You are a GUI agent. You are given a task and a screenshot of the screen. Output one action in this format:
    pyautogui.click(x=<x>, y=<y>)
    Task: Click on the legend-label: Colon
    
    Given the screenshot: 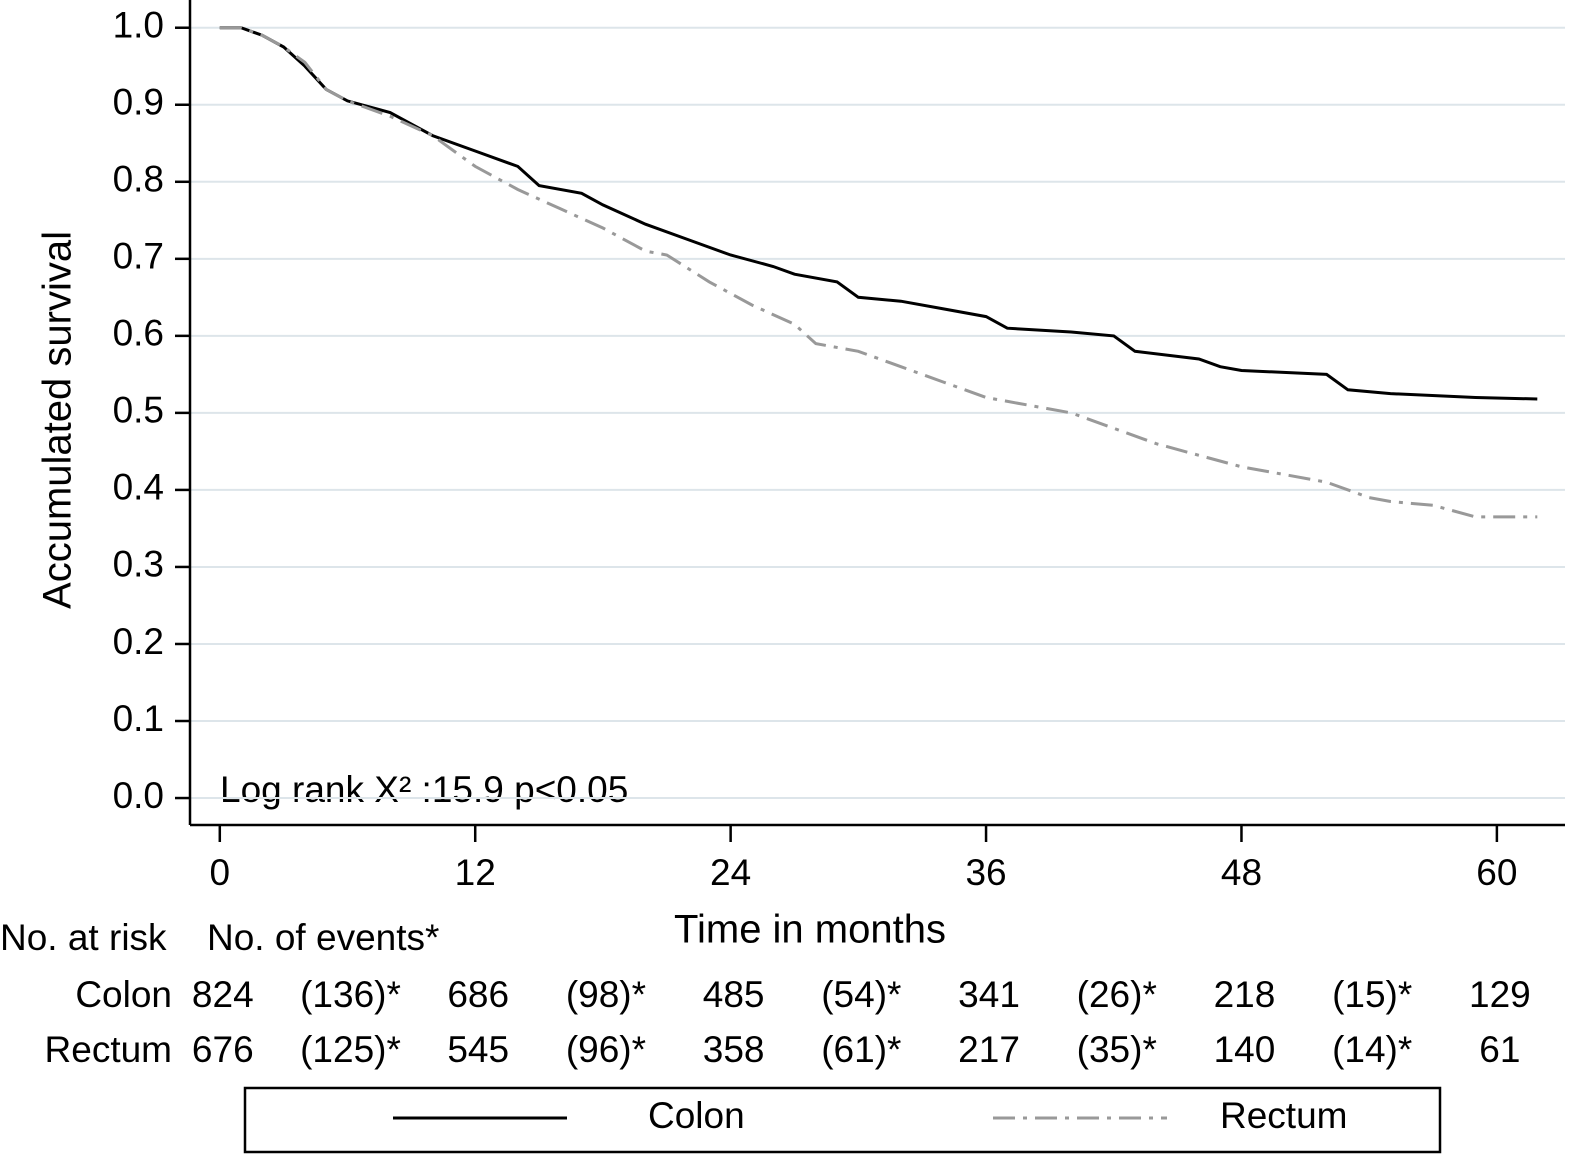 What is the action you would take?
    pyautogui.click(x=696, y=1115)
    